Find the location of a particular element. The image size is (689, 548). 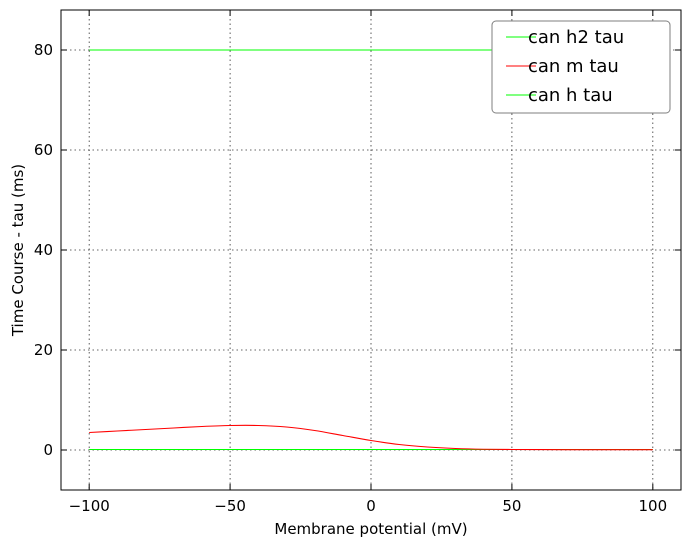

legend-box is located at coordinates (581, 67).